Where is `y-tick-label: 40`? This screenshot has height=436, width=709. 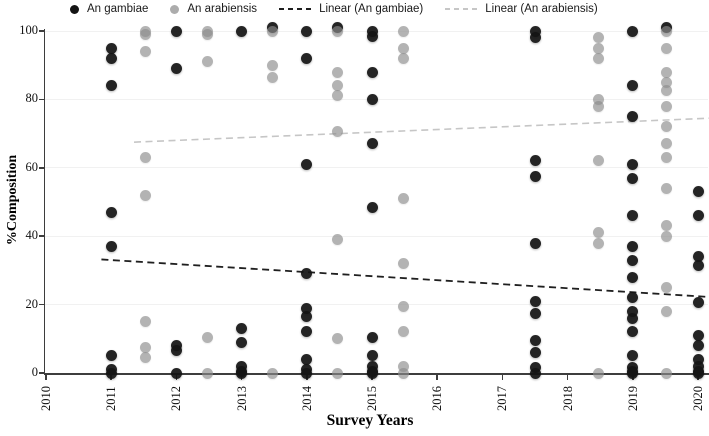 y-tick-label: 40 is located at coordinates (32, 235).